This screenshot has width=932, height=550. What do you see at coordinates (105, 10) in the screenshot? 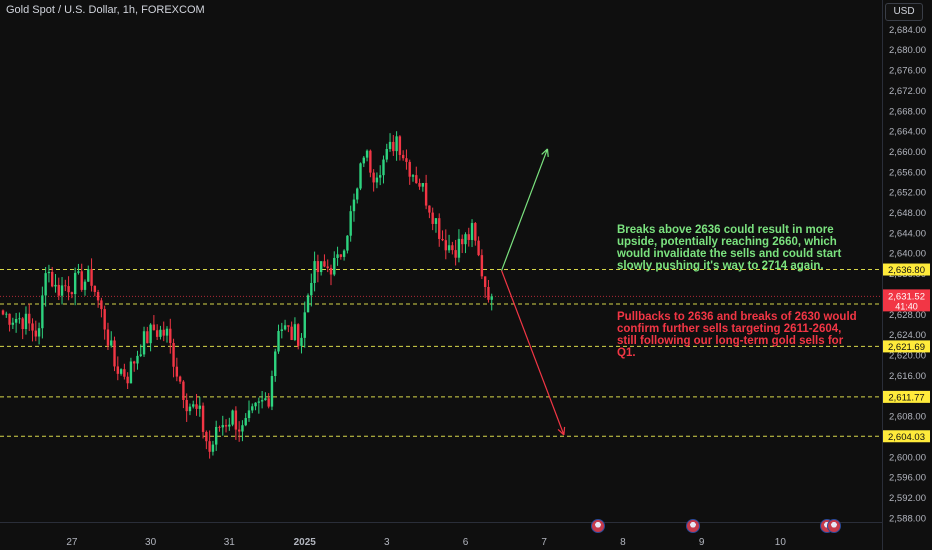
I see `symbol-title: Gold Spot / U.S. Dollar, 1h, FOREXCOM` at bounding box center [105, 10].